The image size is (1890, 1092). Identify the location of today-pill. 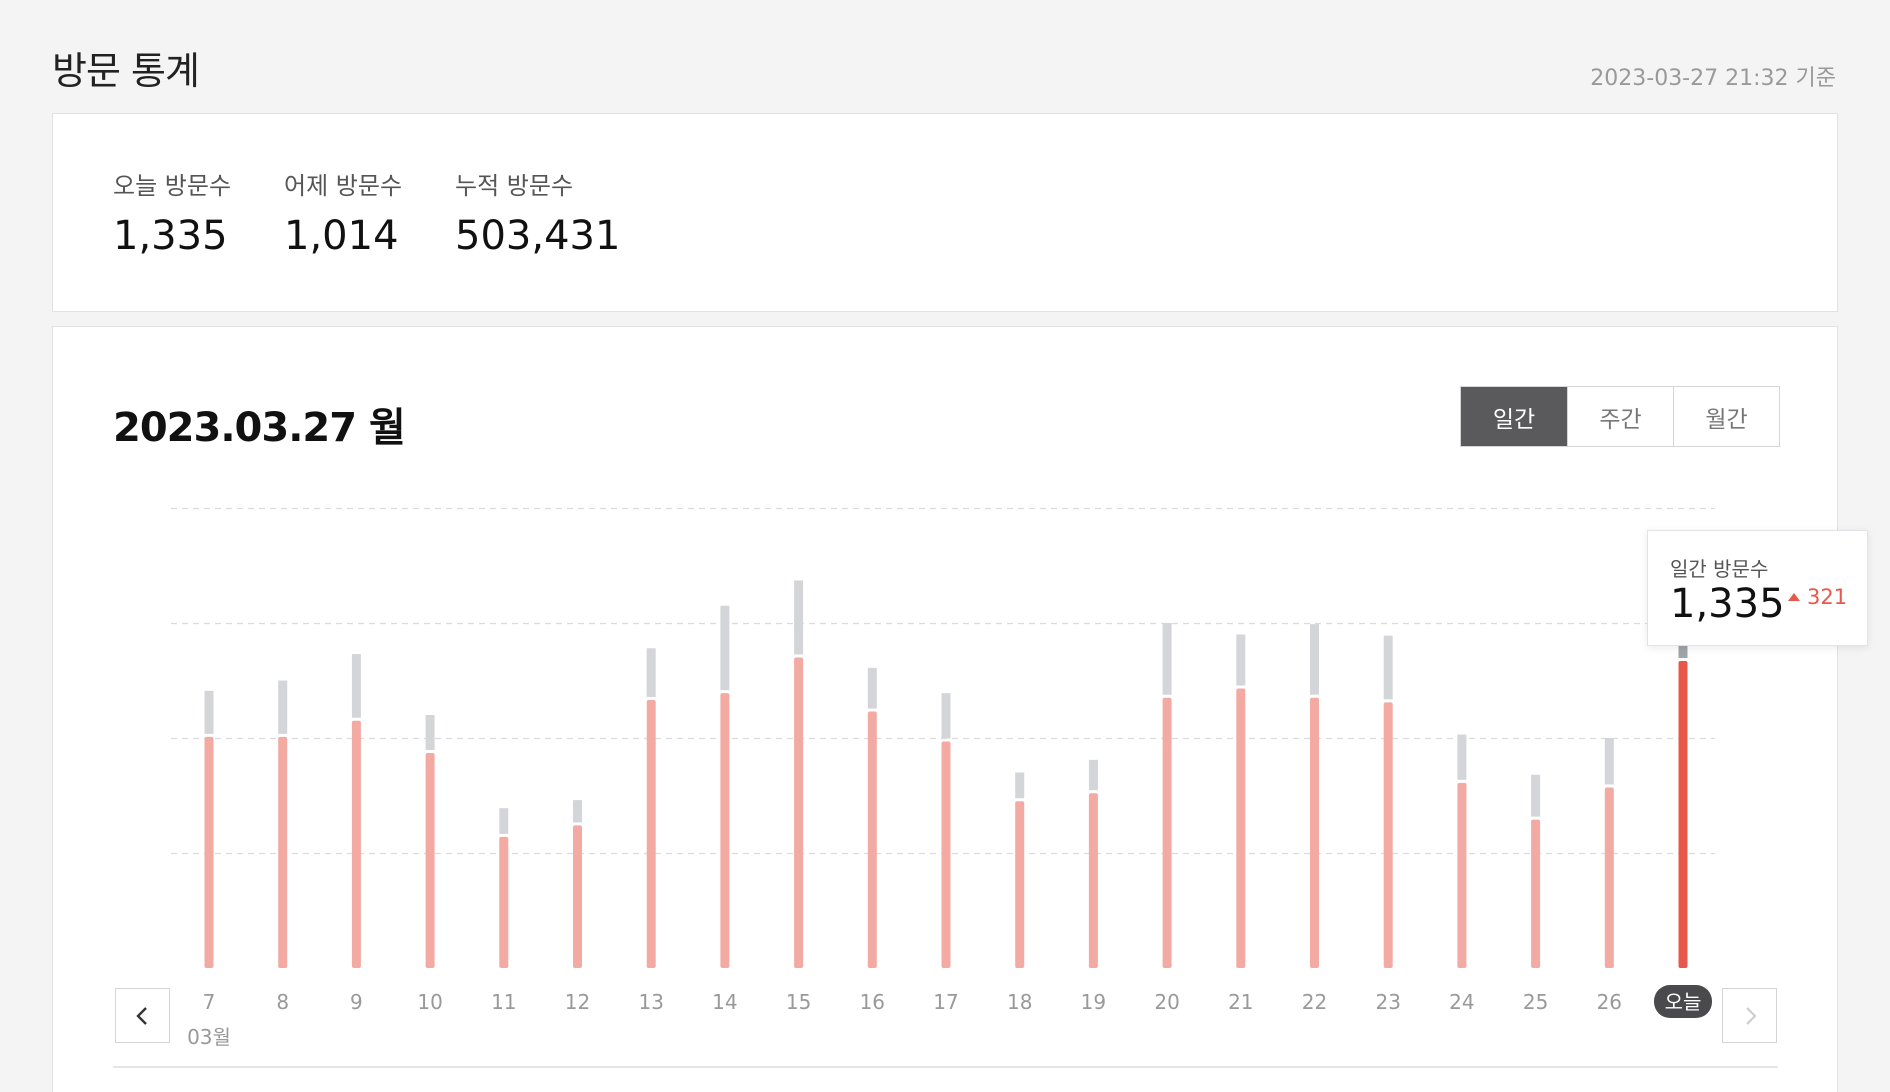
(1683, 1001).